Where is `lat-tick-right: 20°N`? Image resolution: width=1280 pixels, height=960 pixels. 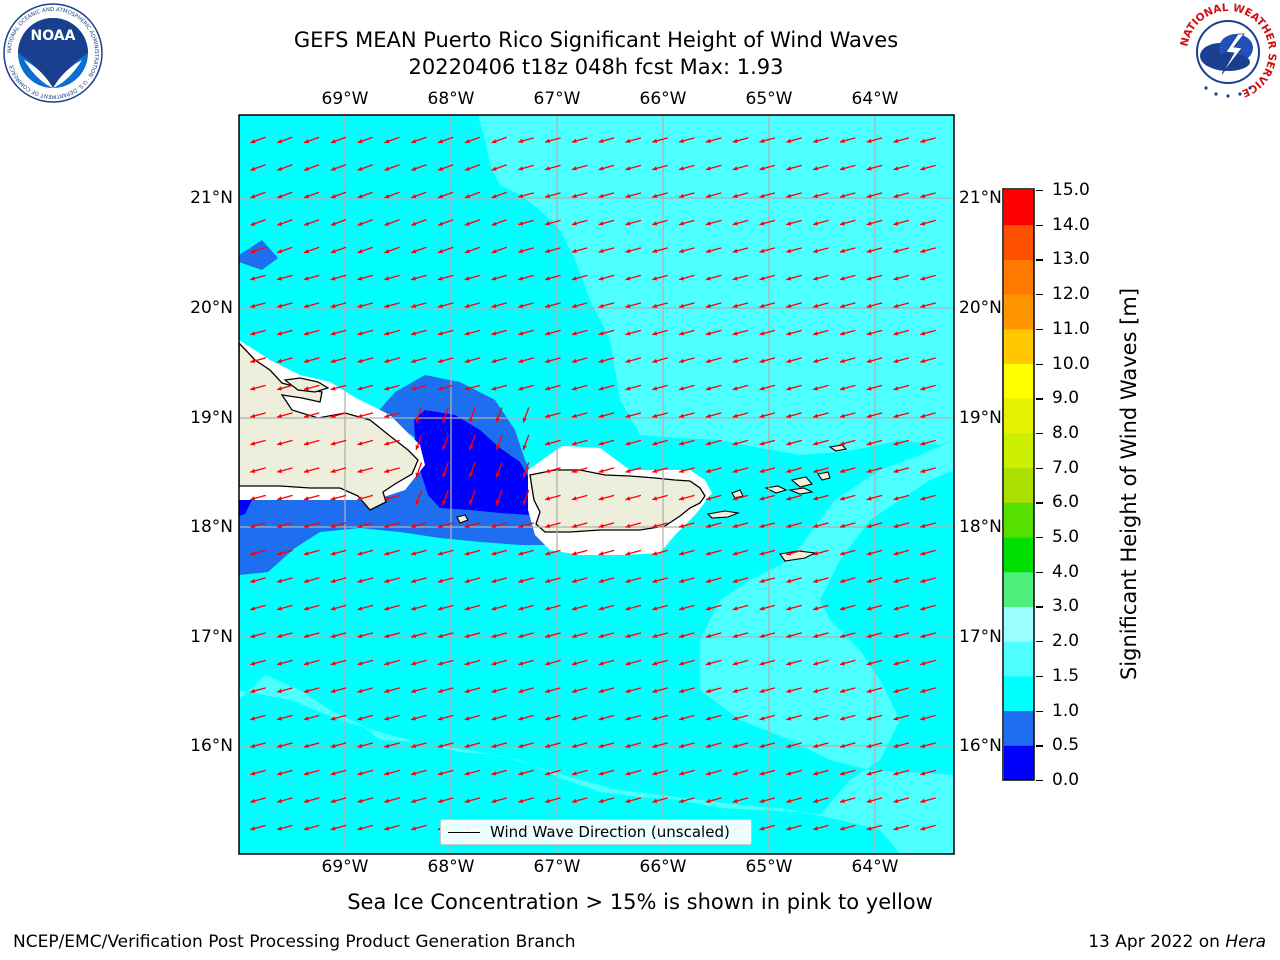 lat-tick-right: 20°N is located at coordinates (980, 308).